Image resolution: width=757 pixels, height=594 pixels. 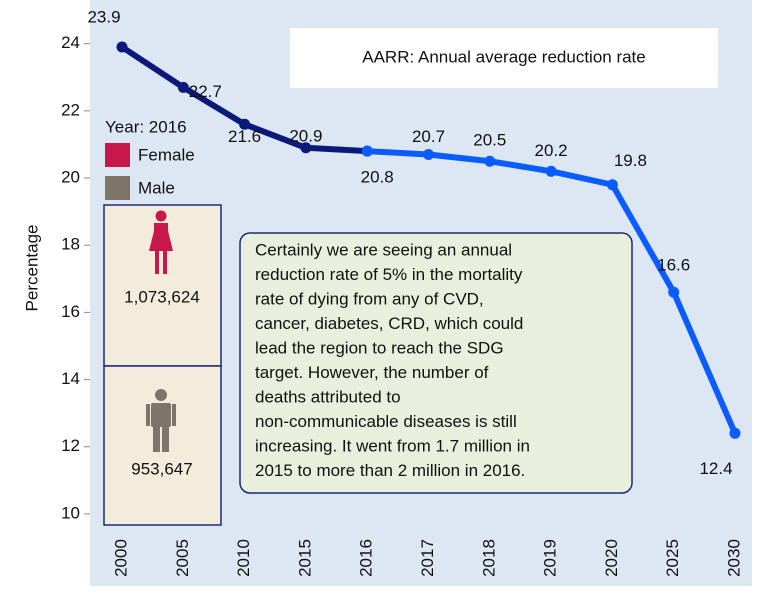 What do you see at coordinates (383, 249) in the screenshot?
I see `annotation-line: Certainly we are seeing an annual` at bounding box center [383, 249].